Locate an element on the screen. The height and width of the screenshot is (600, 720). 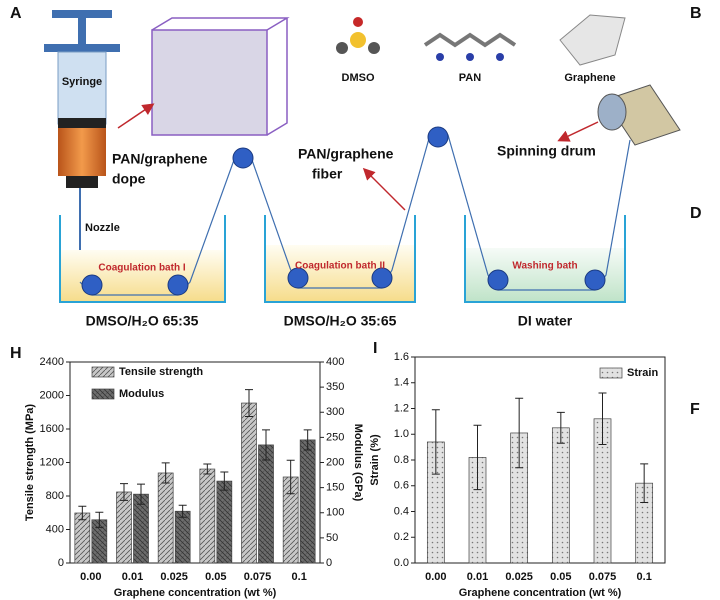
y-tick-label: 0.0 is located at coordinates (401, 563).